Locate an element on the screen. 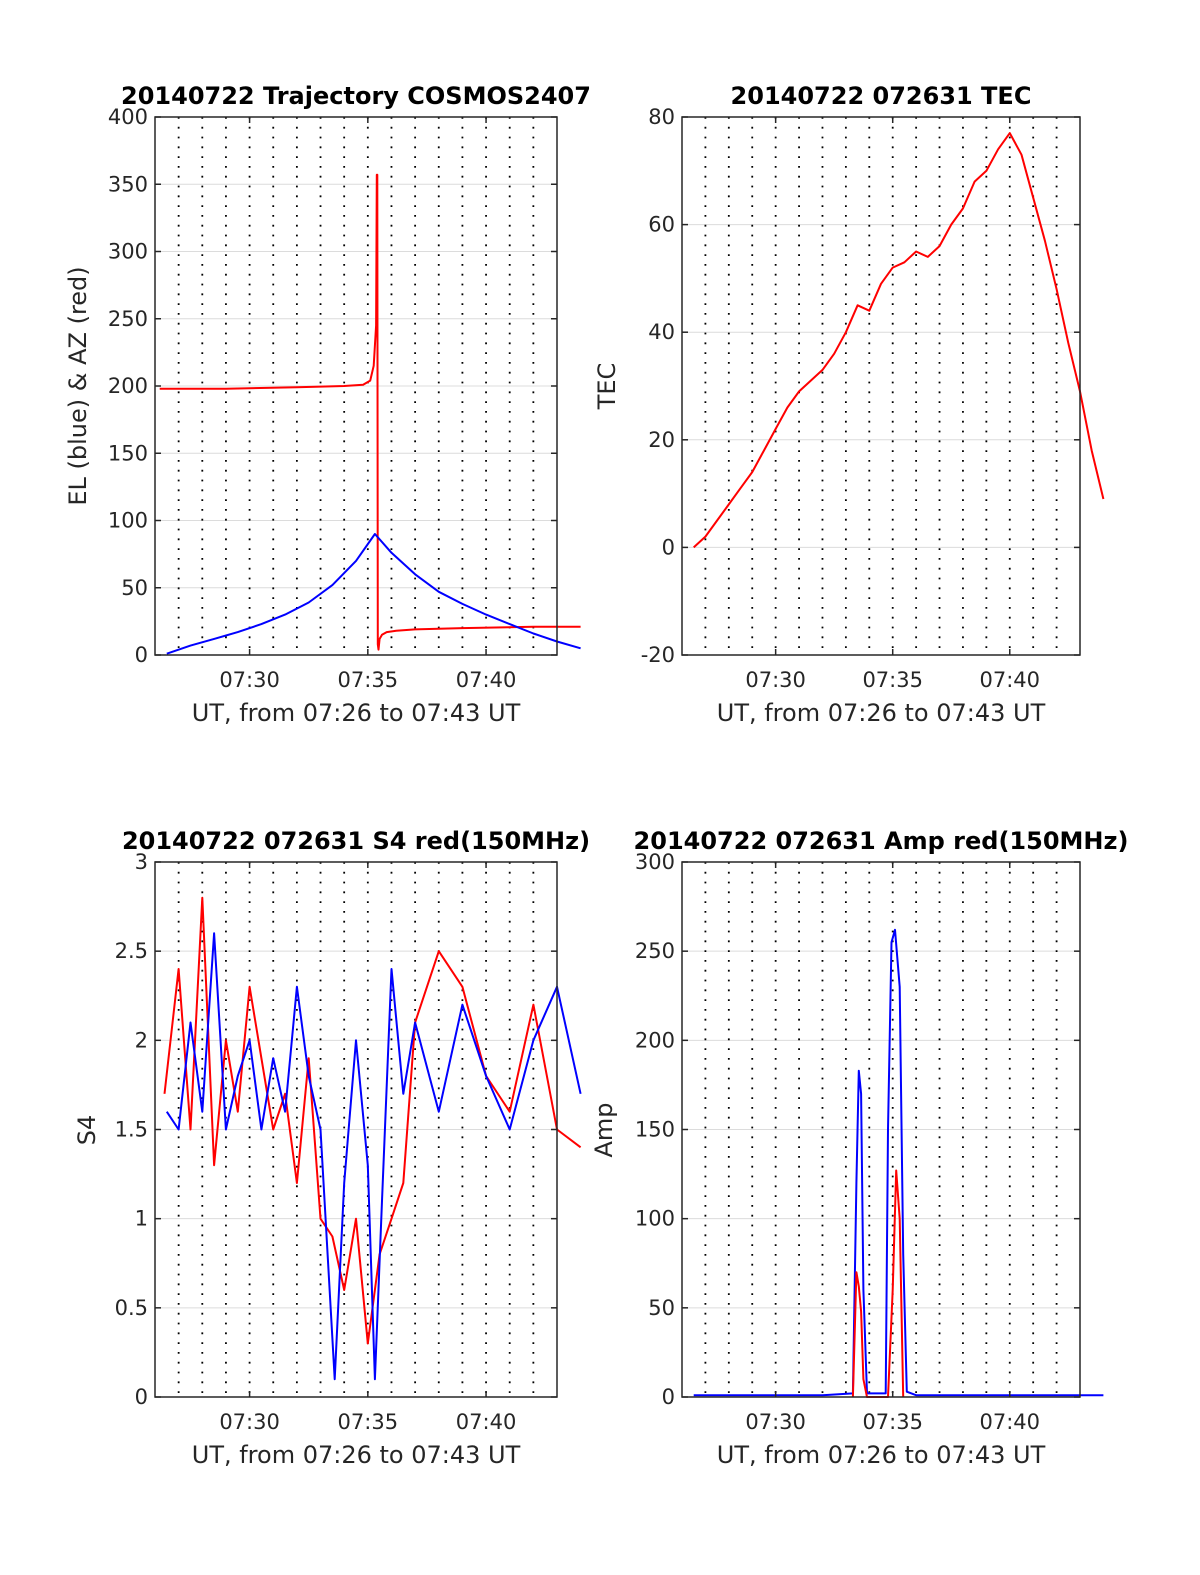 The width and height of the screenshot is (1200, 1575). chart-title: 20140722 072631 TEC is located at coordinates (881, 96).